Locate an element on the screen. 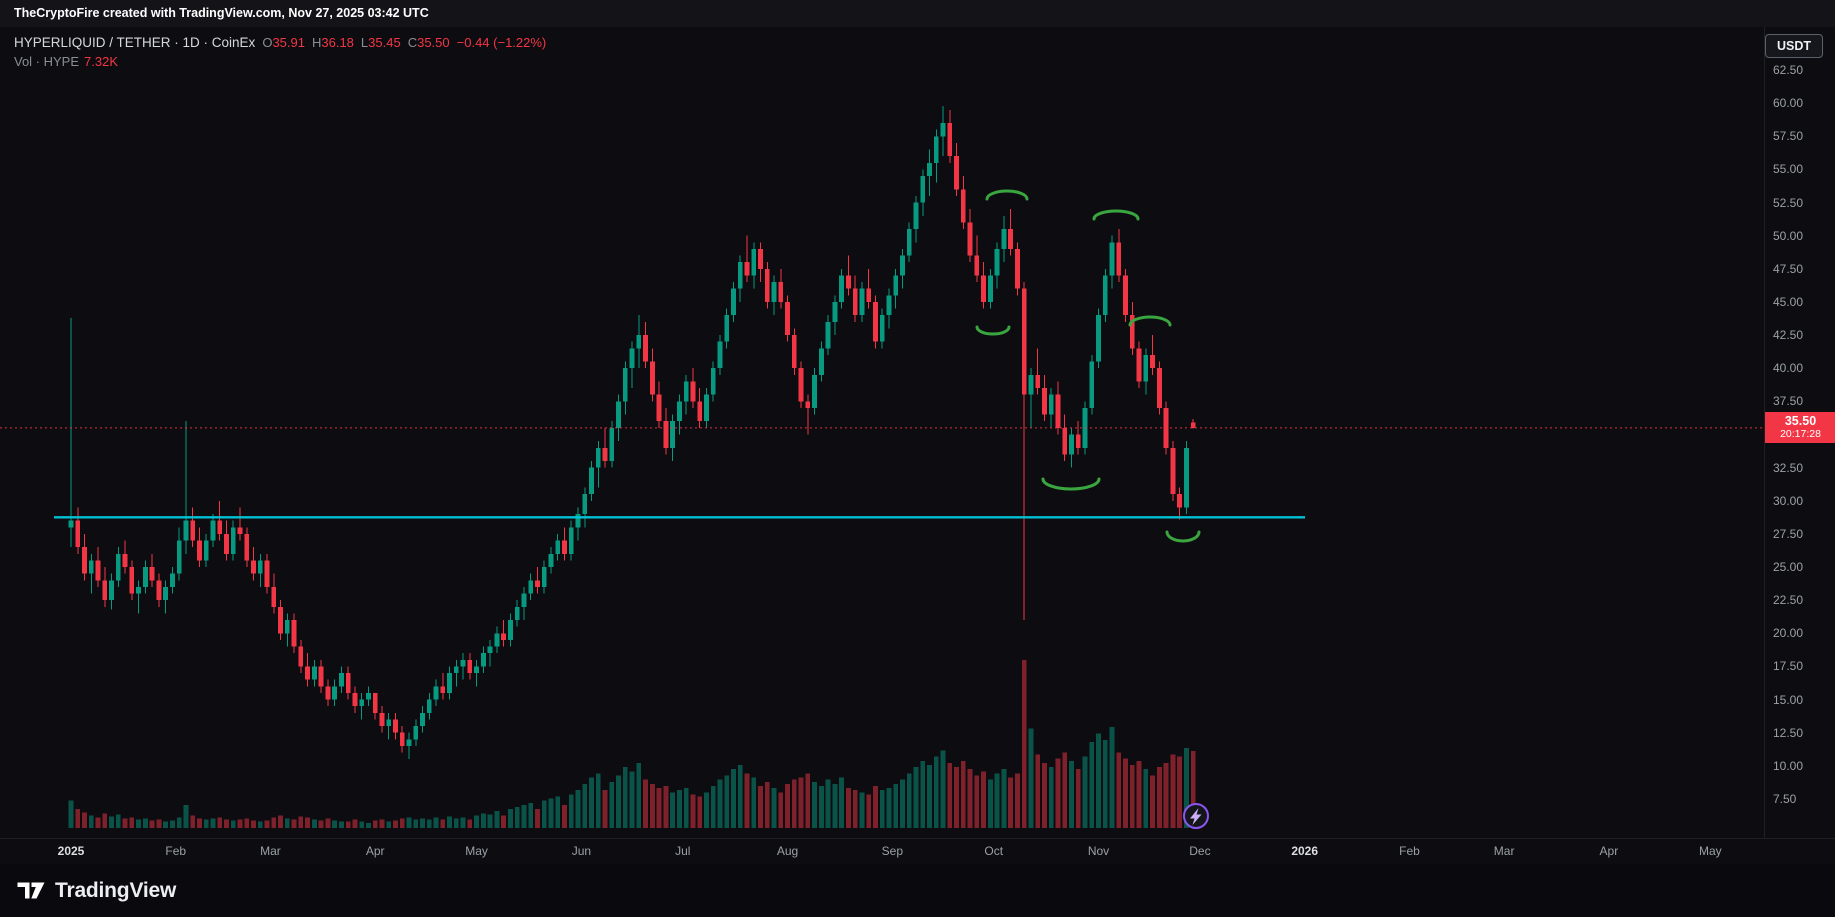 This screenshot has height=917, width=1835. tradingview-wordmark: TradingView is located at coordinates (116, 890).